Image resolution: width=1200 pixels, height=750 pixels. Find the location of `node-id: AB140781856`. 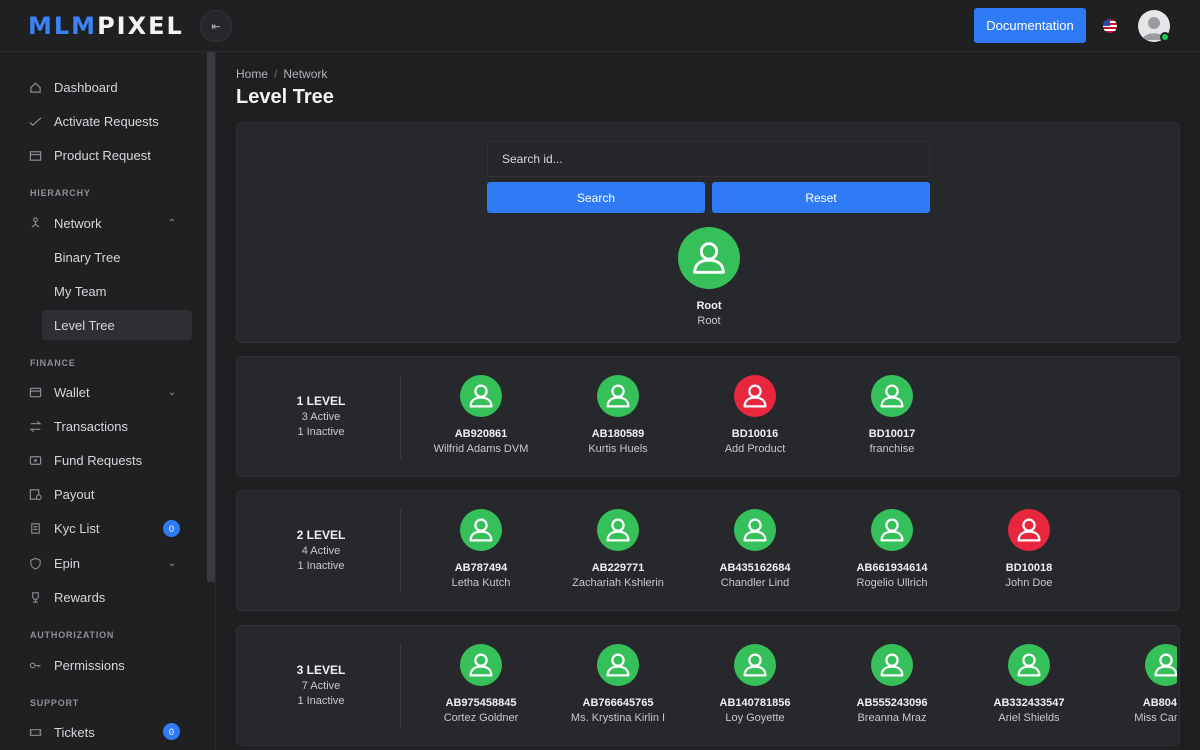

node-id: AB140781856 is located at coordinates (755, 703).